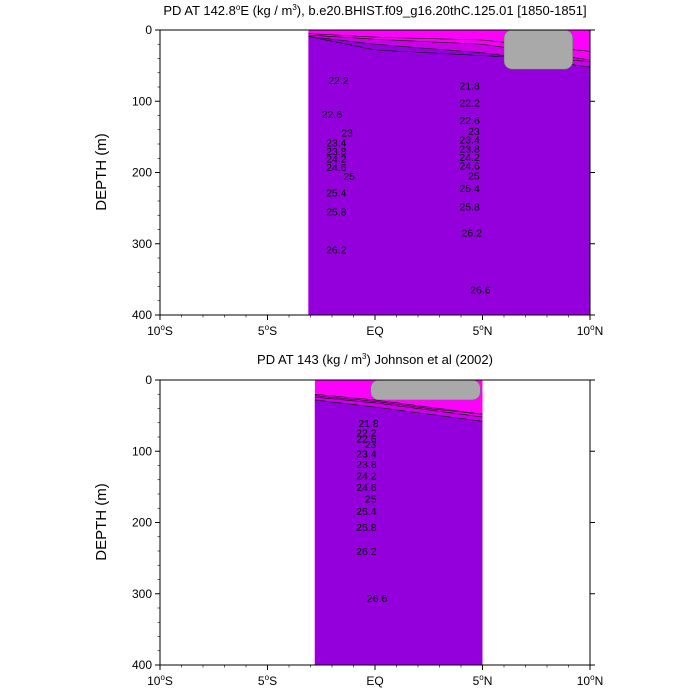  Describe the element at coordinates (101, 172) in the screenshot. I see `panel-top-ylabel: DEPTH (m)` at that location.